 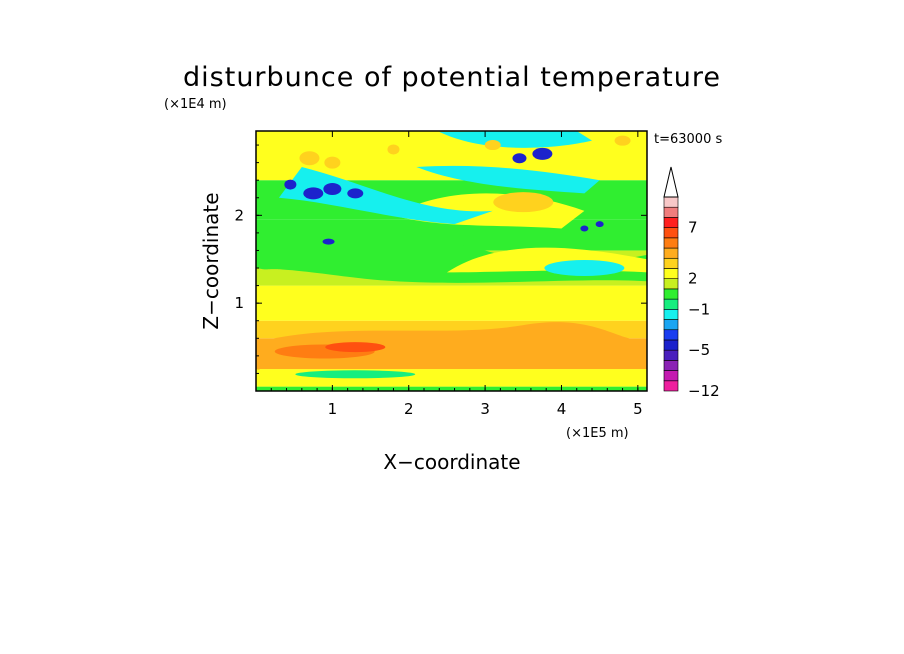 I want to click on x-tick-label: 4, so click(x=562, y=409).